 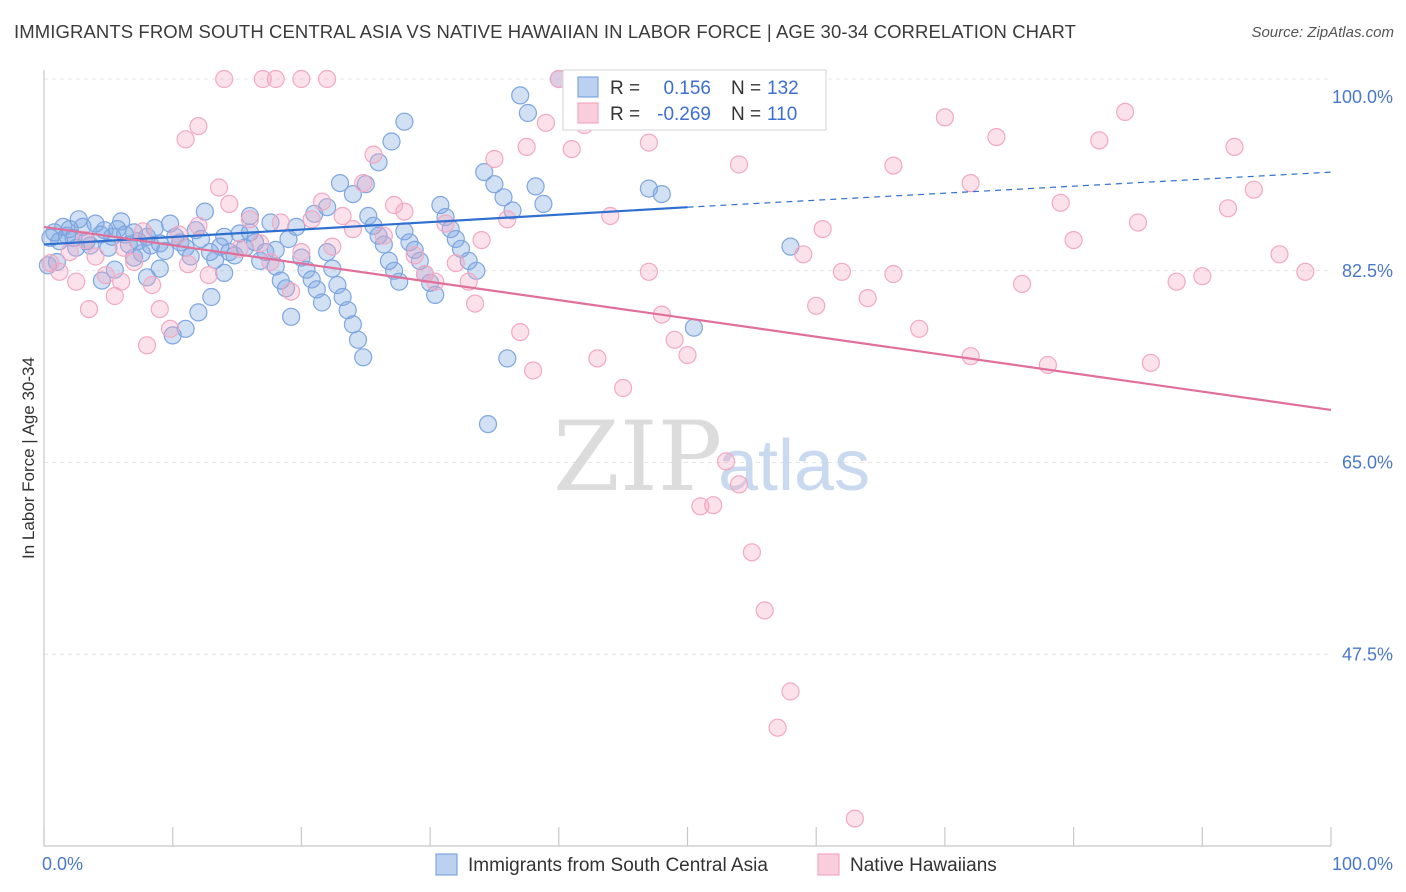 What do you see at coordinates (1362, 97) in the screenshot?
I see `y-tick-label: 100.0%` at bounding box center [1362, 97].